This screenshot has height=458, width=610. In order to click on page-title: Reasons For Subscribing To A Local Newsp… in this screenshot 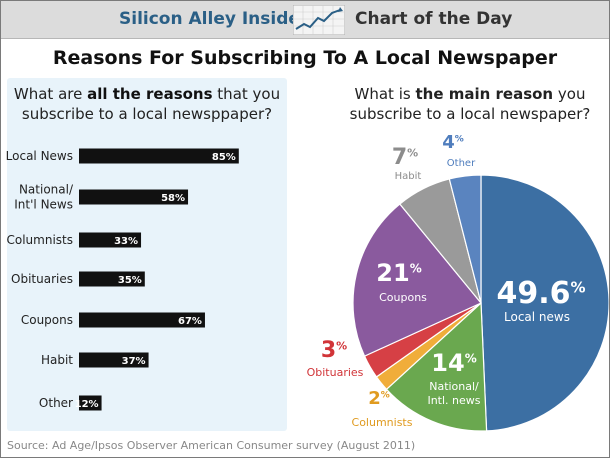, I will do `click(305, 58)`.